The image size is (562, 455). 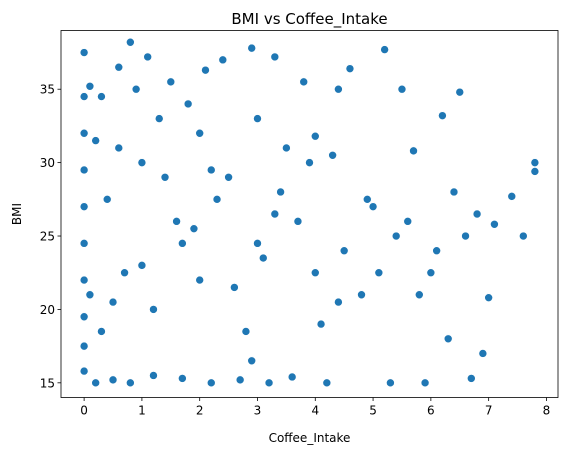 I want to click on y-tick-label: 25, so click(x=47, y=237).